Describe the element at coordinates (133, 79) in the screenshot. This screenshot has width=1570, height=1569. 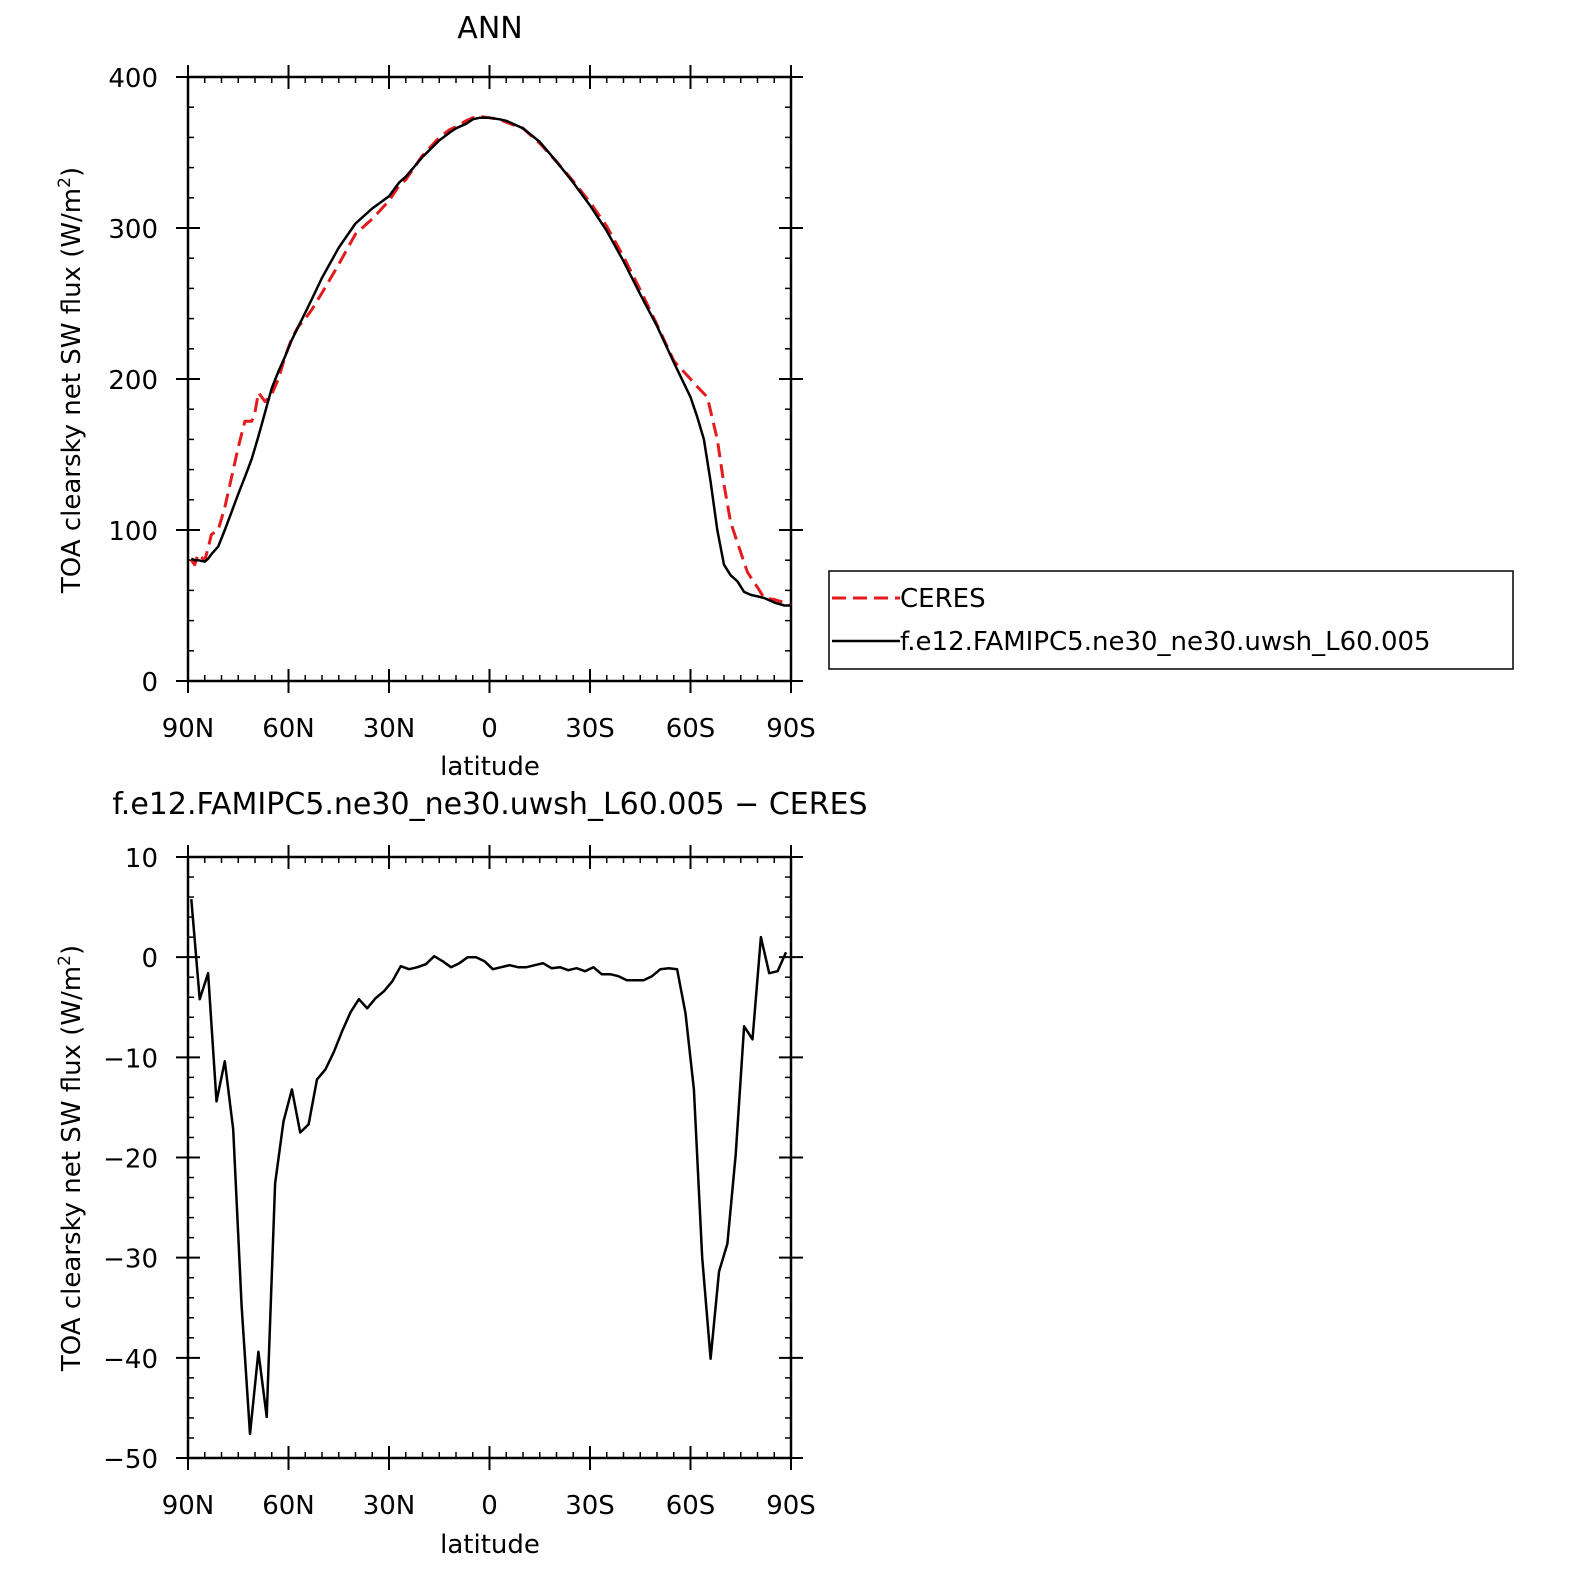
I see `y-tick-label: 400` at that location.